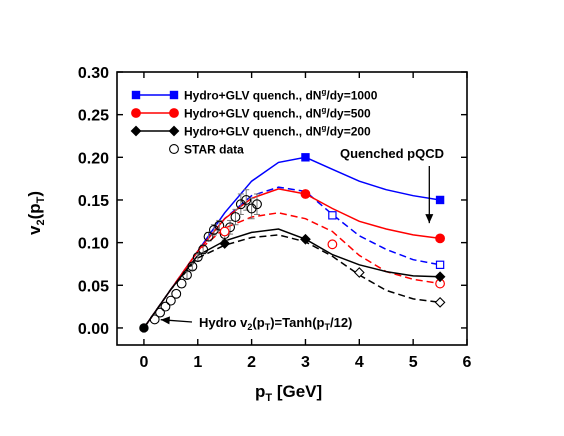 The height and width of the screenshot is (436, 564). What do you see at coordinates (251, 362) in the screenshot?
I see `x-tick-label: 2` at bounding box center [251, 362].